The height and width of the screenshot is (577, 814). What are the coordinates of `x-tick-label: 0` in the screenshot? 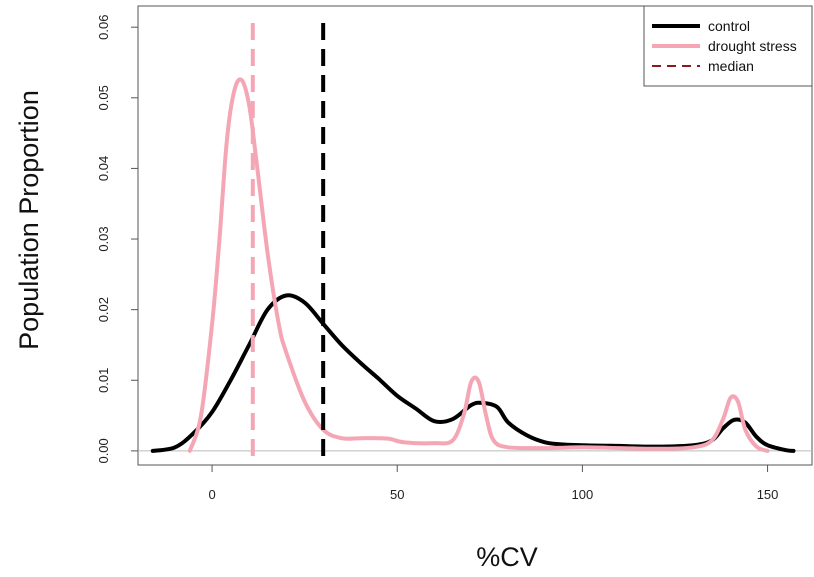 It's located at (211, 494).